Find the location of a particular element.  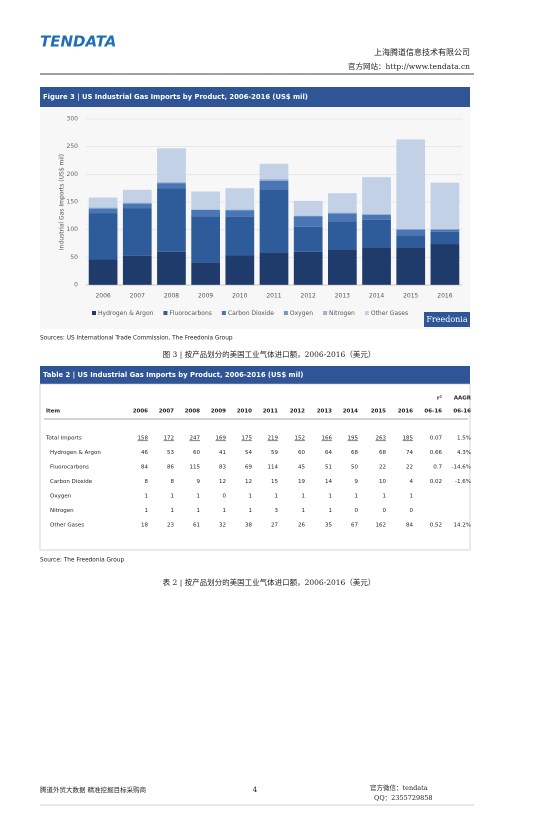

website: 官方网站：http://www.tendata.cn is located at coordinates (409, 66).